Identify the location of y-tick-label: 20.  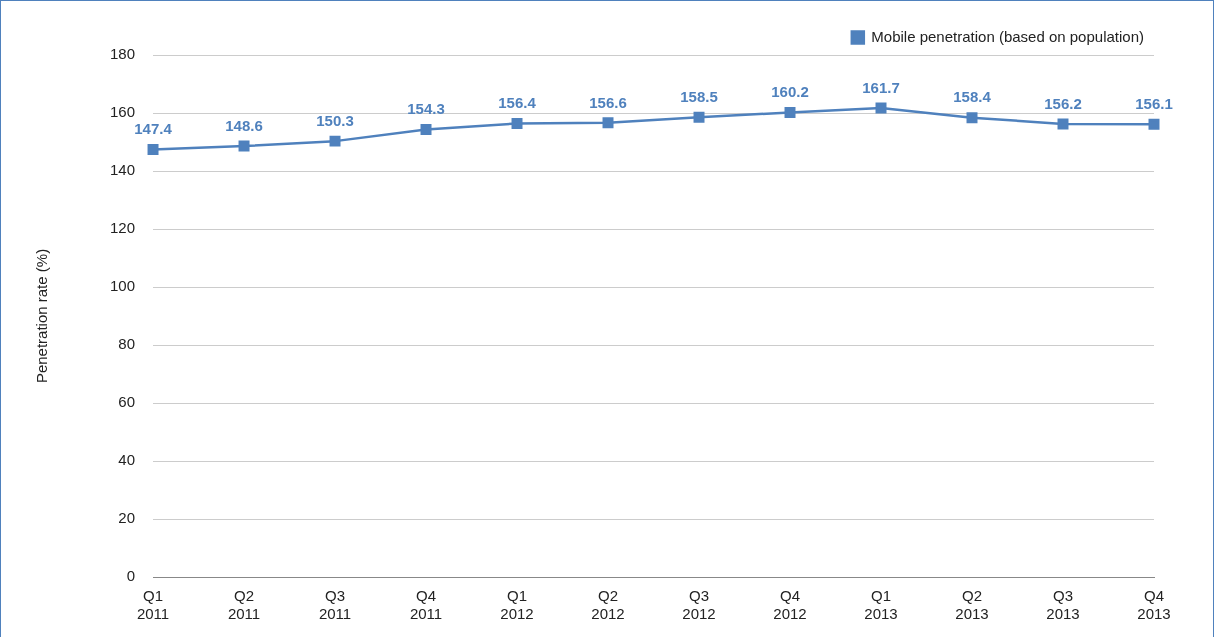
(127, 518).